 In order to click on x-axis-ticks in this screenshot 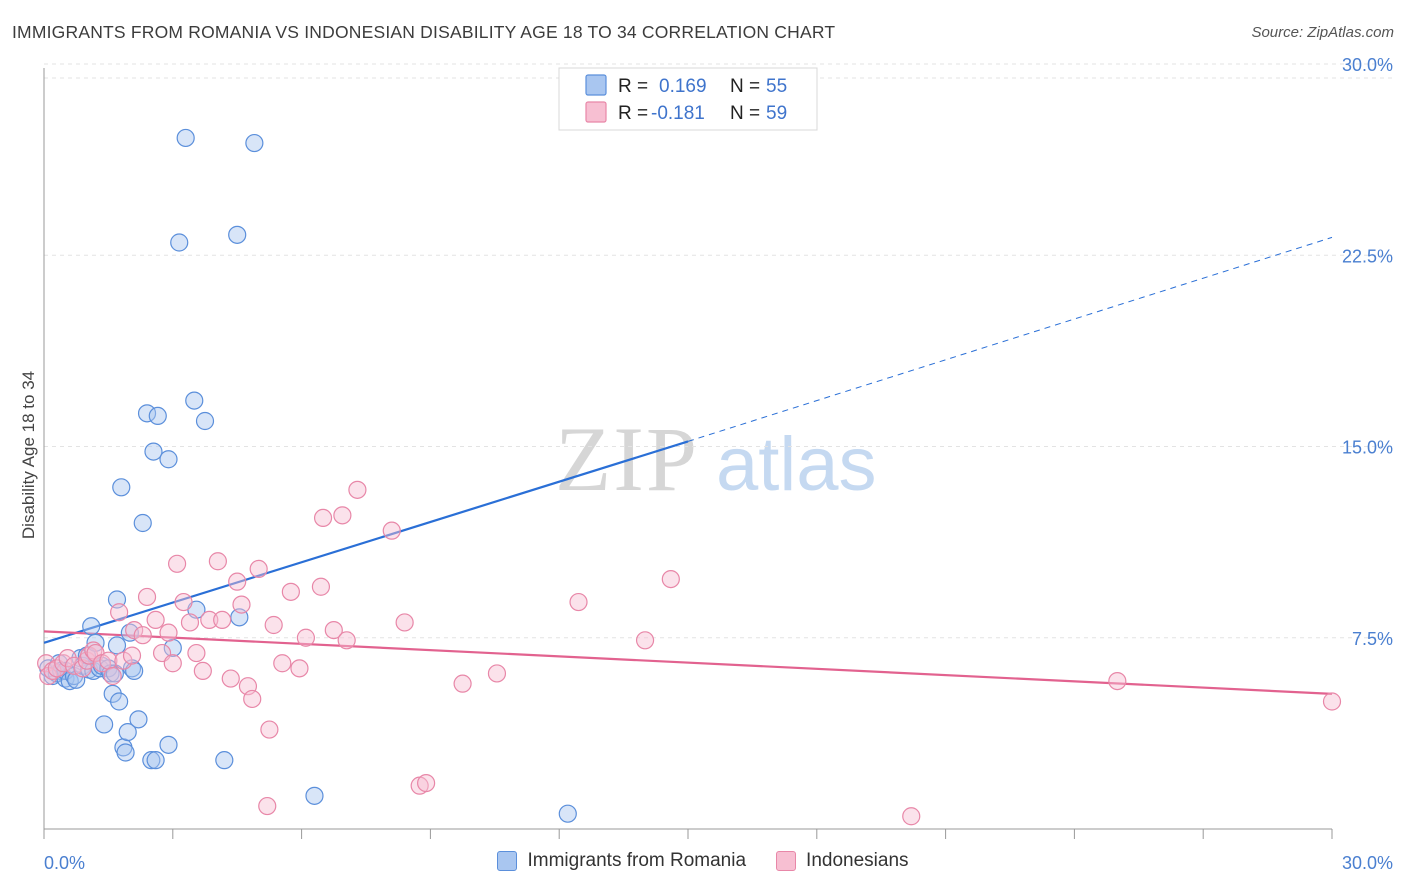, I will do `click(688, 834)`.